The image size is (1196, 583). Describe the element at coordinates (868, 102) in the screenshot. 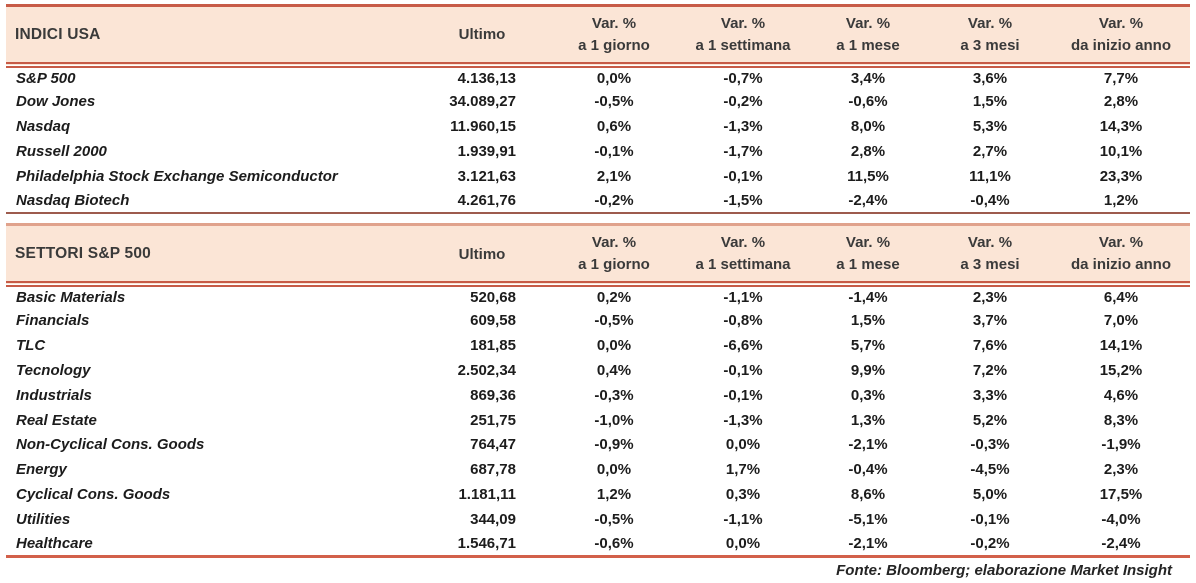

I see `row-var-2: -0,6%` at that location.